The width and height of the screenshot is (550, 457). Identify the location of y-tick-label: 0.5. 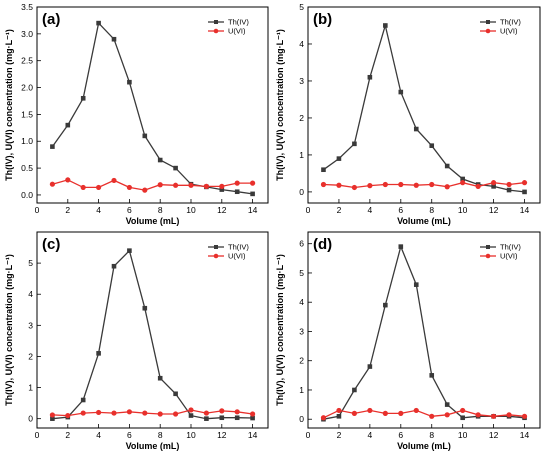
(27, 168).